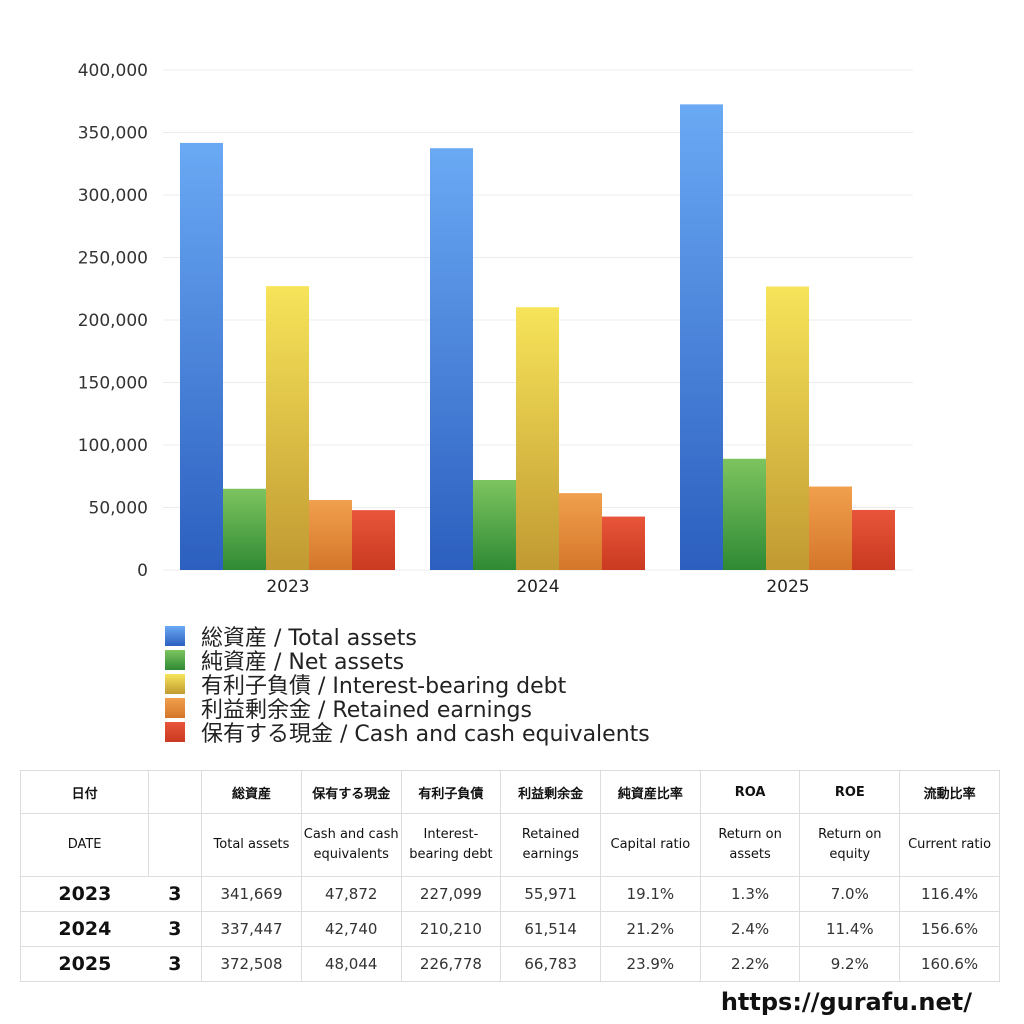 Image resolution: width=1024 pixels, height=1024 pixels. Describe the element at coordinates (750, 929) in the screenshot. I see `table-cell: 2.4%` at that location.